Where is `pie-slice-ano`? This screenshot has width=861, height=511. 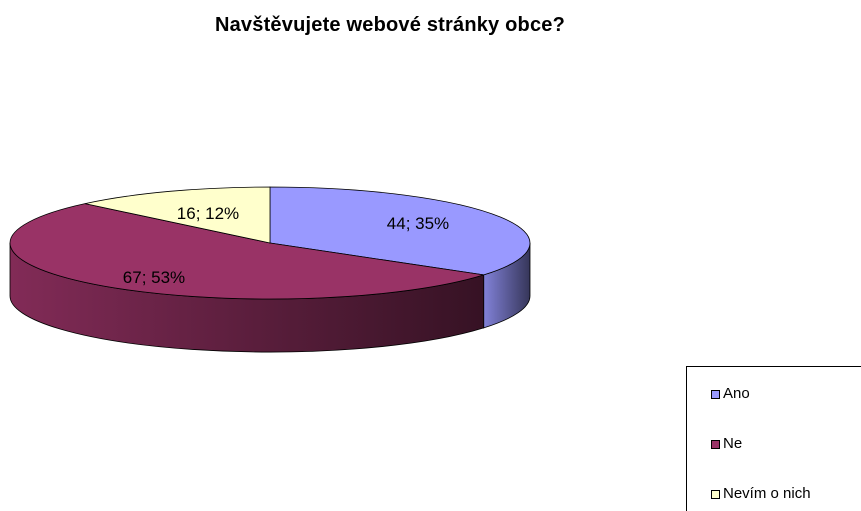 pie-slice-ano is located at coordinates (400, 231).